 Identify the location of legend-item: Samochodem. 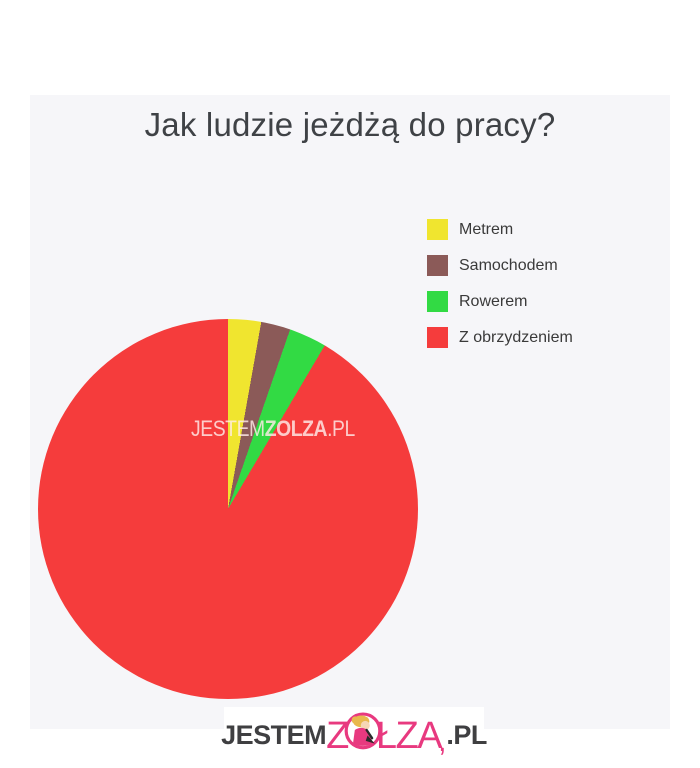
(500, 265).